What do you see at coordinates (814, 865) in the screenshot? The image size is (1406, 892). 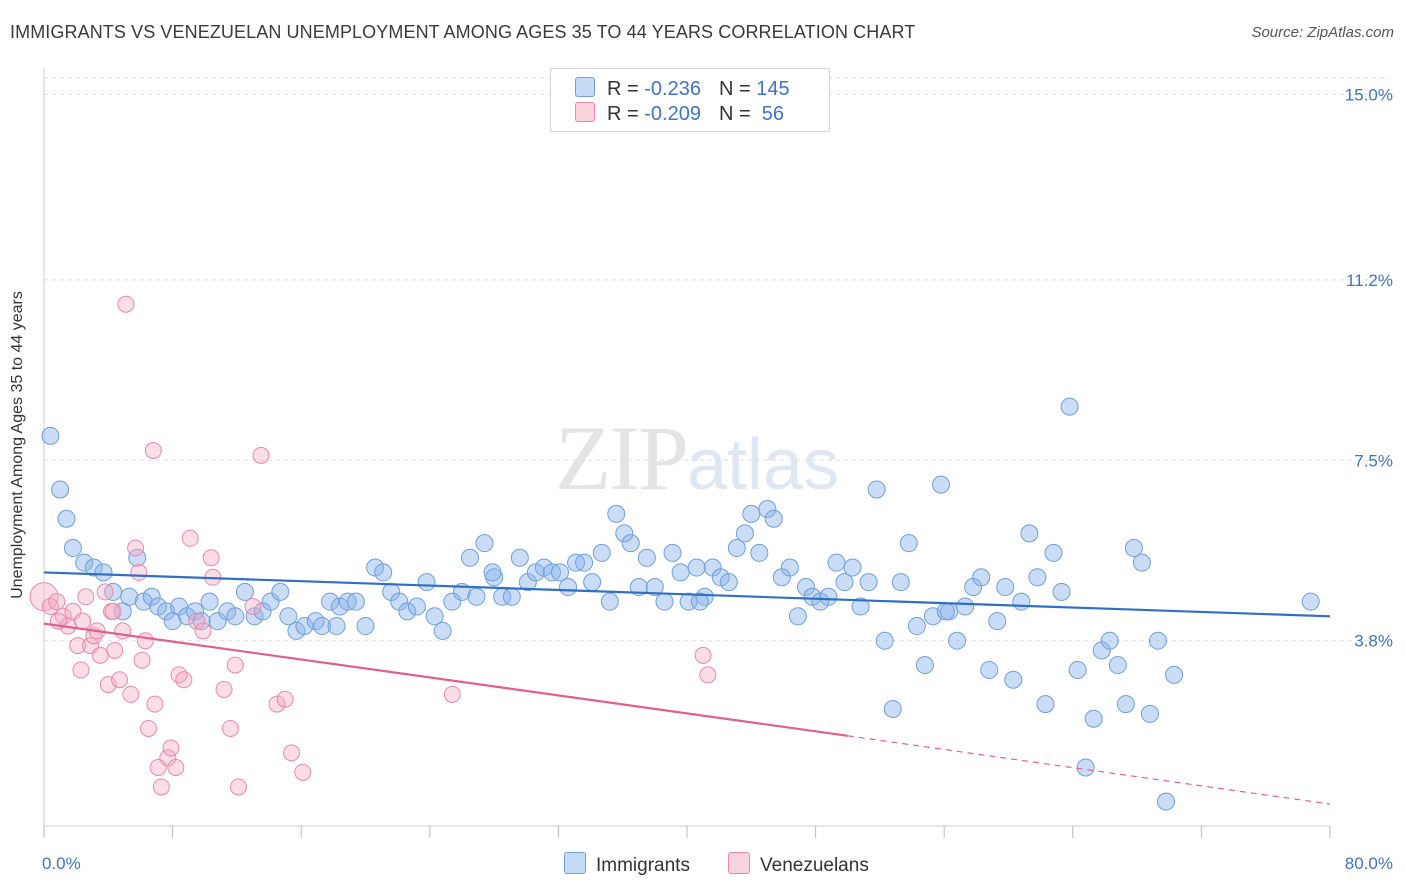 I see `venezuelans-label: Venezuelans` at bounding box center [814, 865].